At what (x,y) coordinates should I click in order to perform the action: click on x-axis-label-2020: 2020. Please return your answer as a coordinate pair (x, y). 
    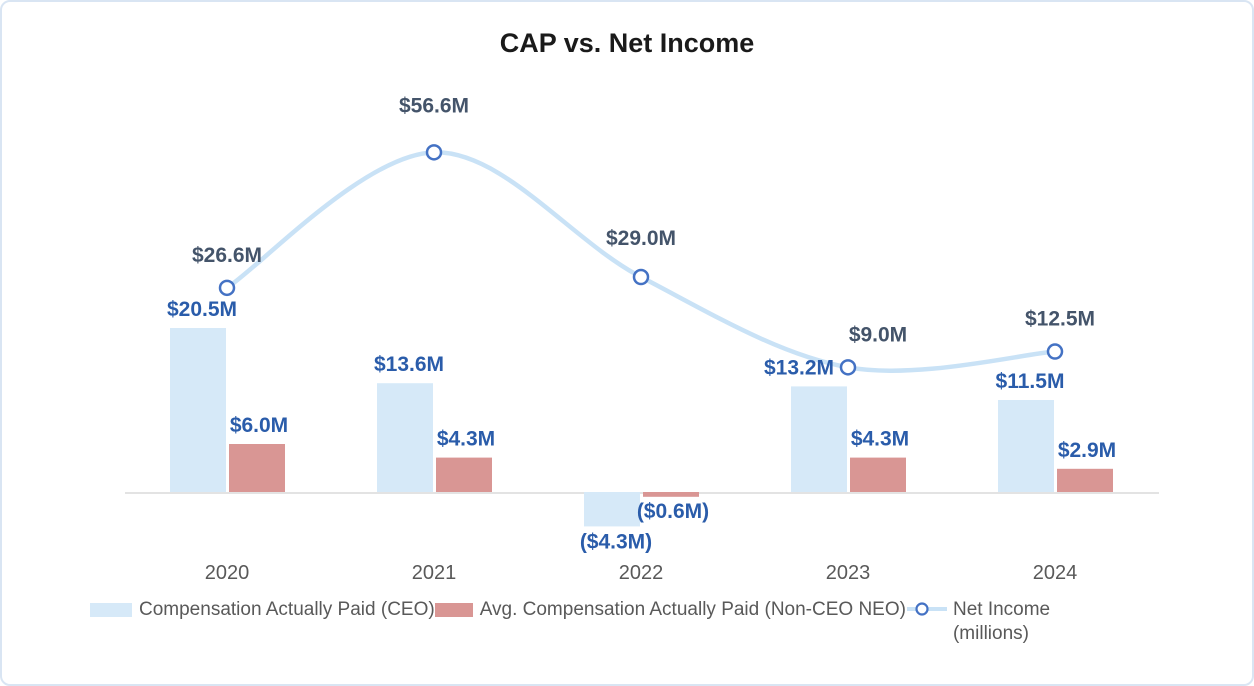
    Looking at the image, I should click on (227, 573).